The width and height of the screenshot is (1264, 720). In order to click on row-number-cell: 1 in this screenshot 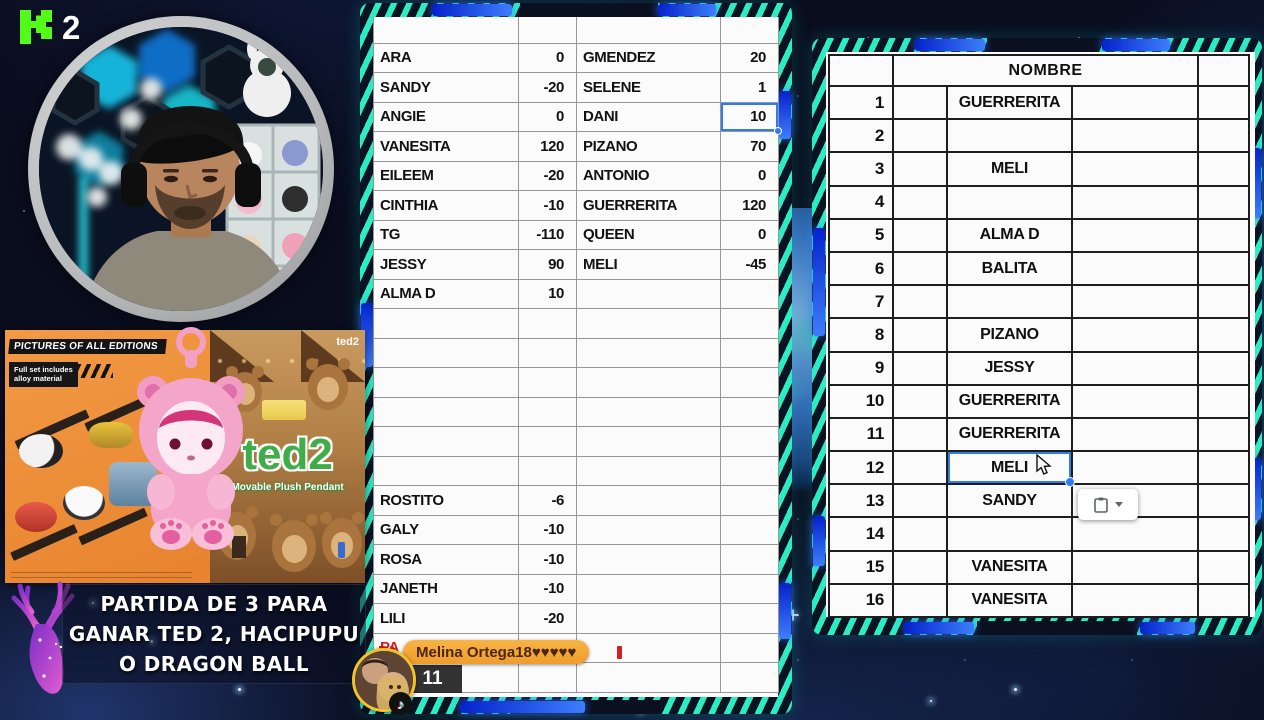, I will do `click(862, 104)`.